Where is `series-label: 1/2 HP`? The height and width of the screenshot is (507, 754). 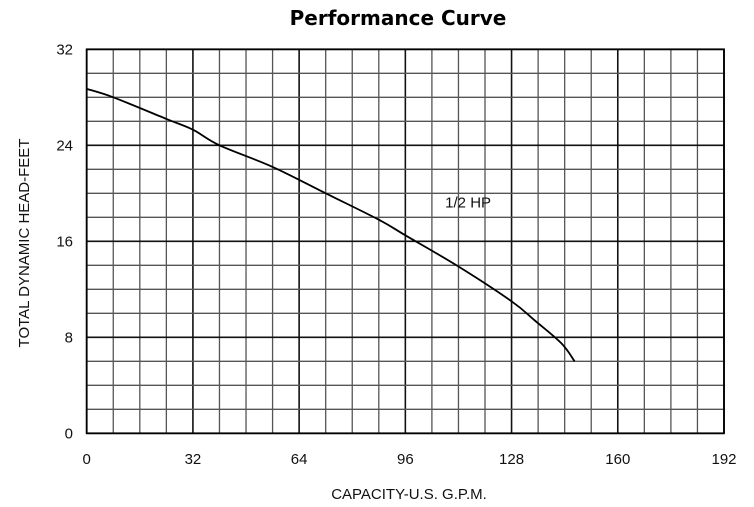
series-label: 1/2 HP is located at coordinates (468, 203).